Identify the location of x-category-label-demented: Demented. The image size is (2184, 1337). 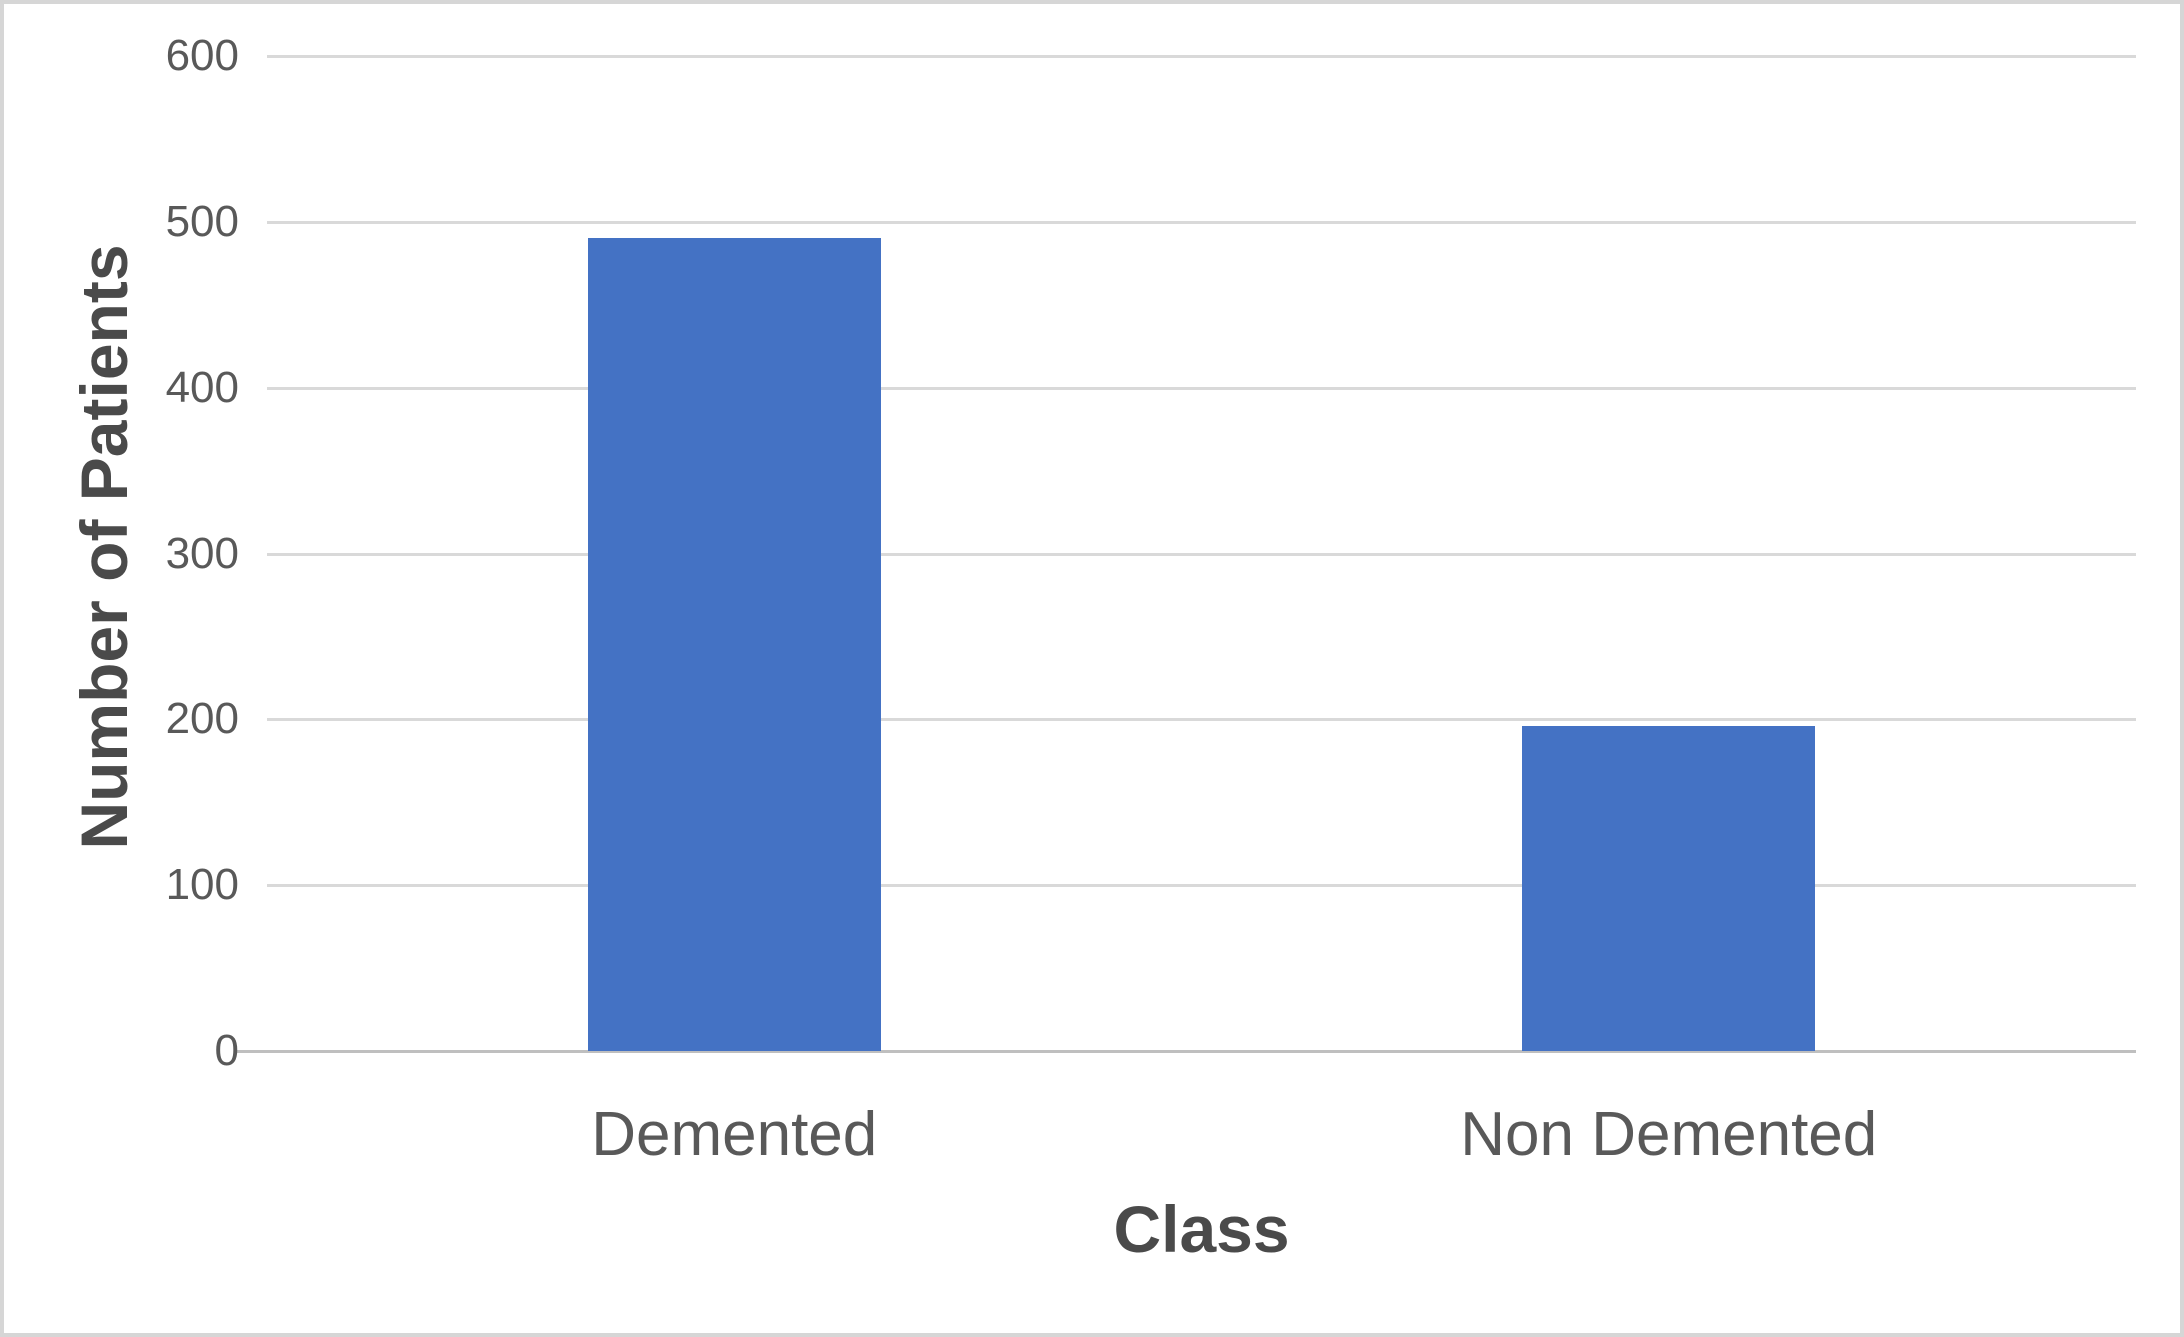
(734, 1134).